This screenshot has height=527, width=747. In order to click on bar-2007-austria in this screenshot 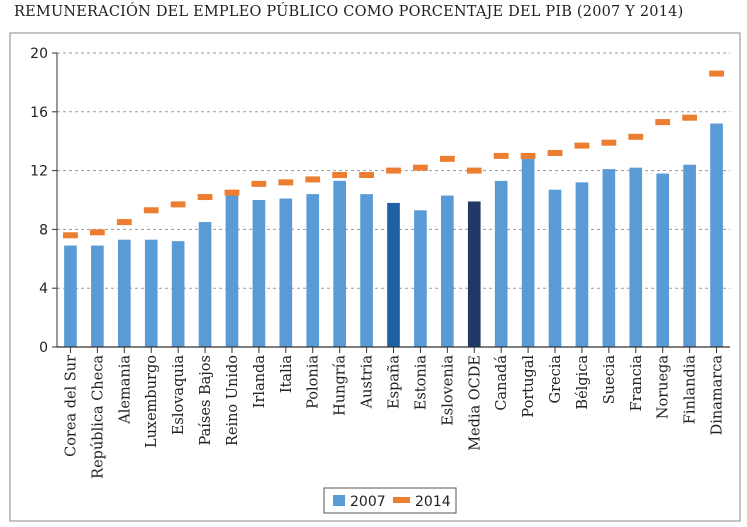, I will do `click(366, 270)`.